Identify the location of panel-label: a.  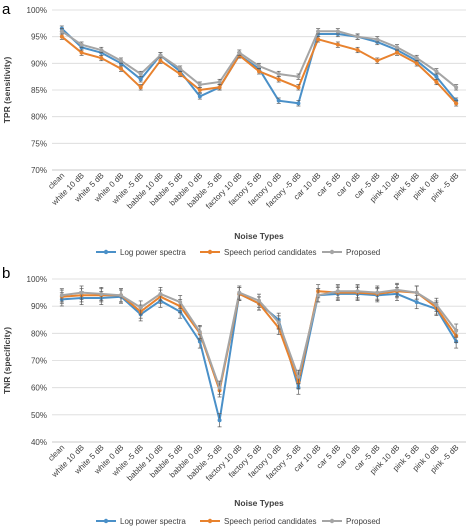
(6, 9).